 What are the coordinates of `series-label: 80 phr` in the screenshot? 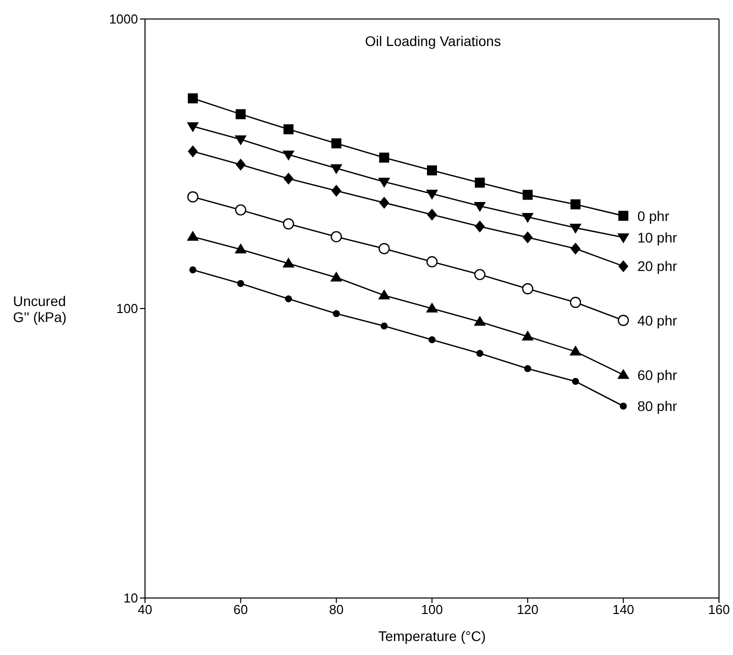 It's located at (657, 406).